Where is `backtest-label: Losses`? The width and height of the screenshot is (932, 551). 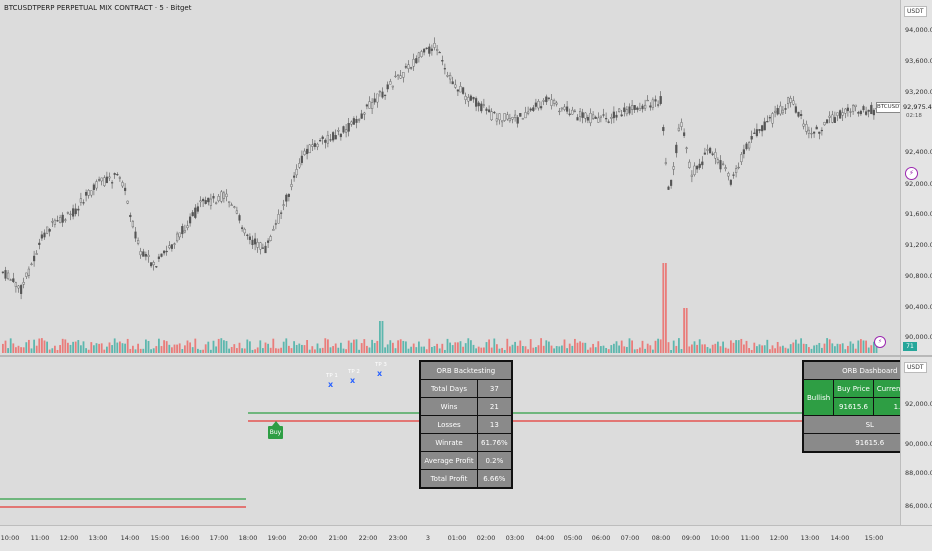 backtest-label: Losses is located at coordinates (448, 424).